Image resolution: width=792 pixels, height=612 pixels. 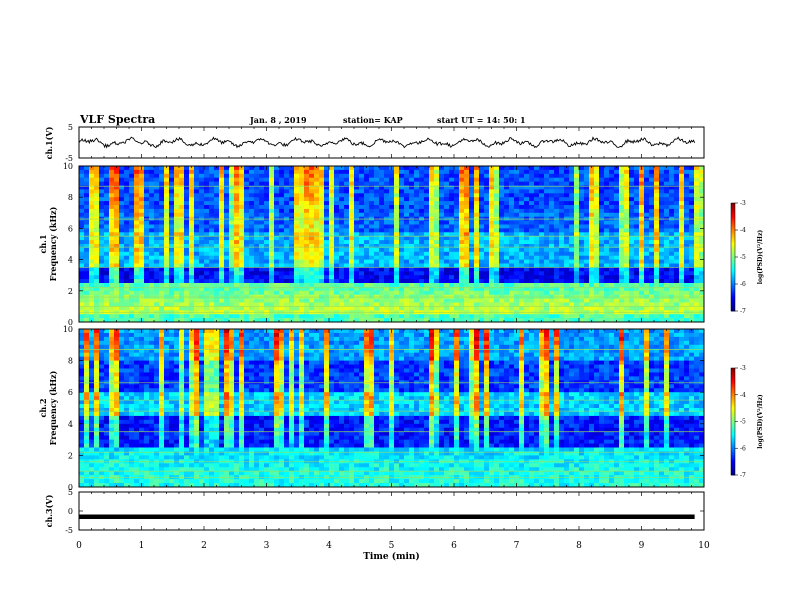 I want to click on station-label: station= KAP, so click(x=373, y=120).